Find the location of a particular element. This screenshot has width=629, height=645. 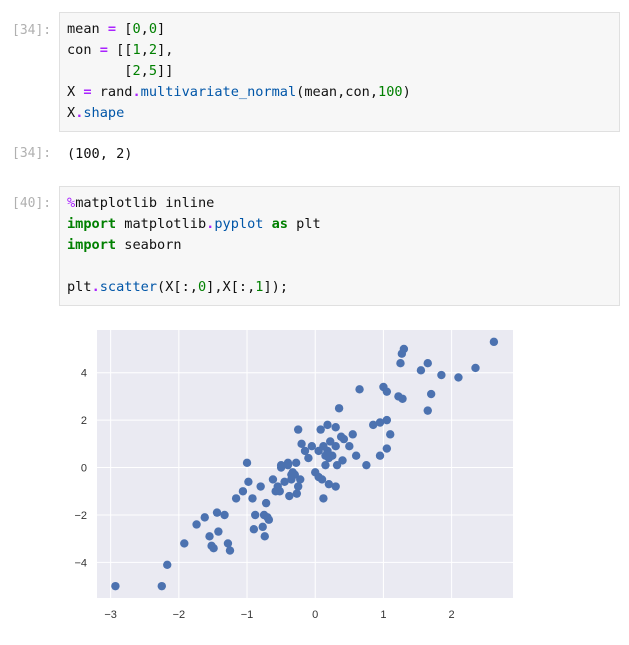

code-token: ], is located at coordinates (165, 50).